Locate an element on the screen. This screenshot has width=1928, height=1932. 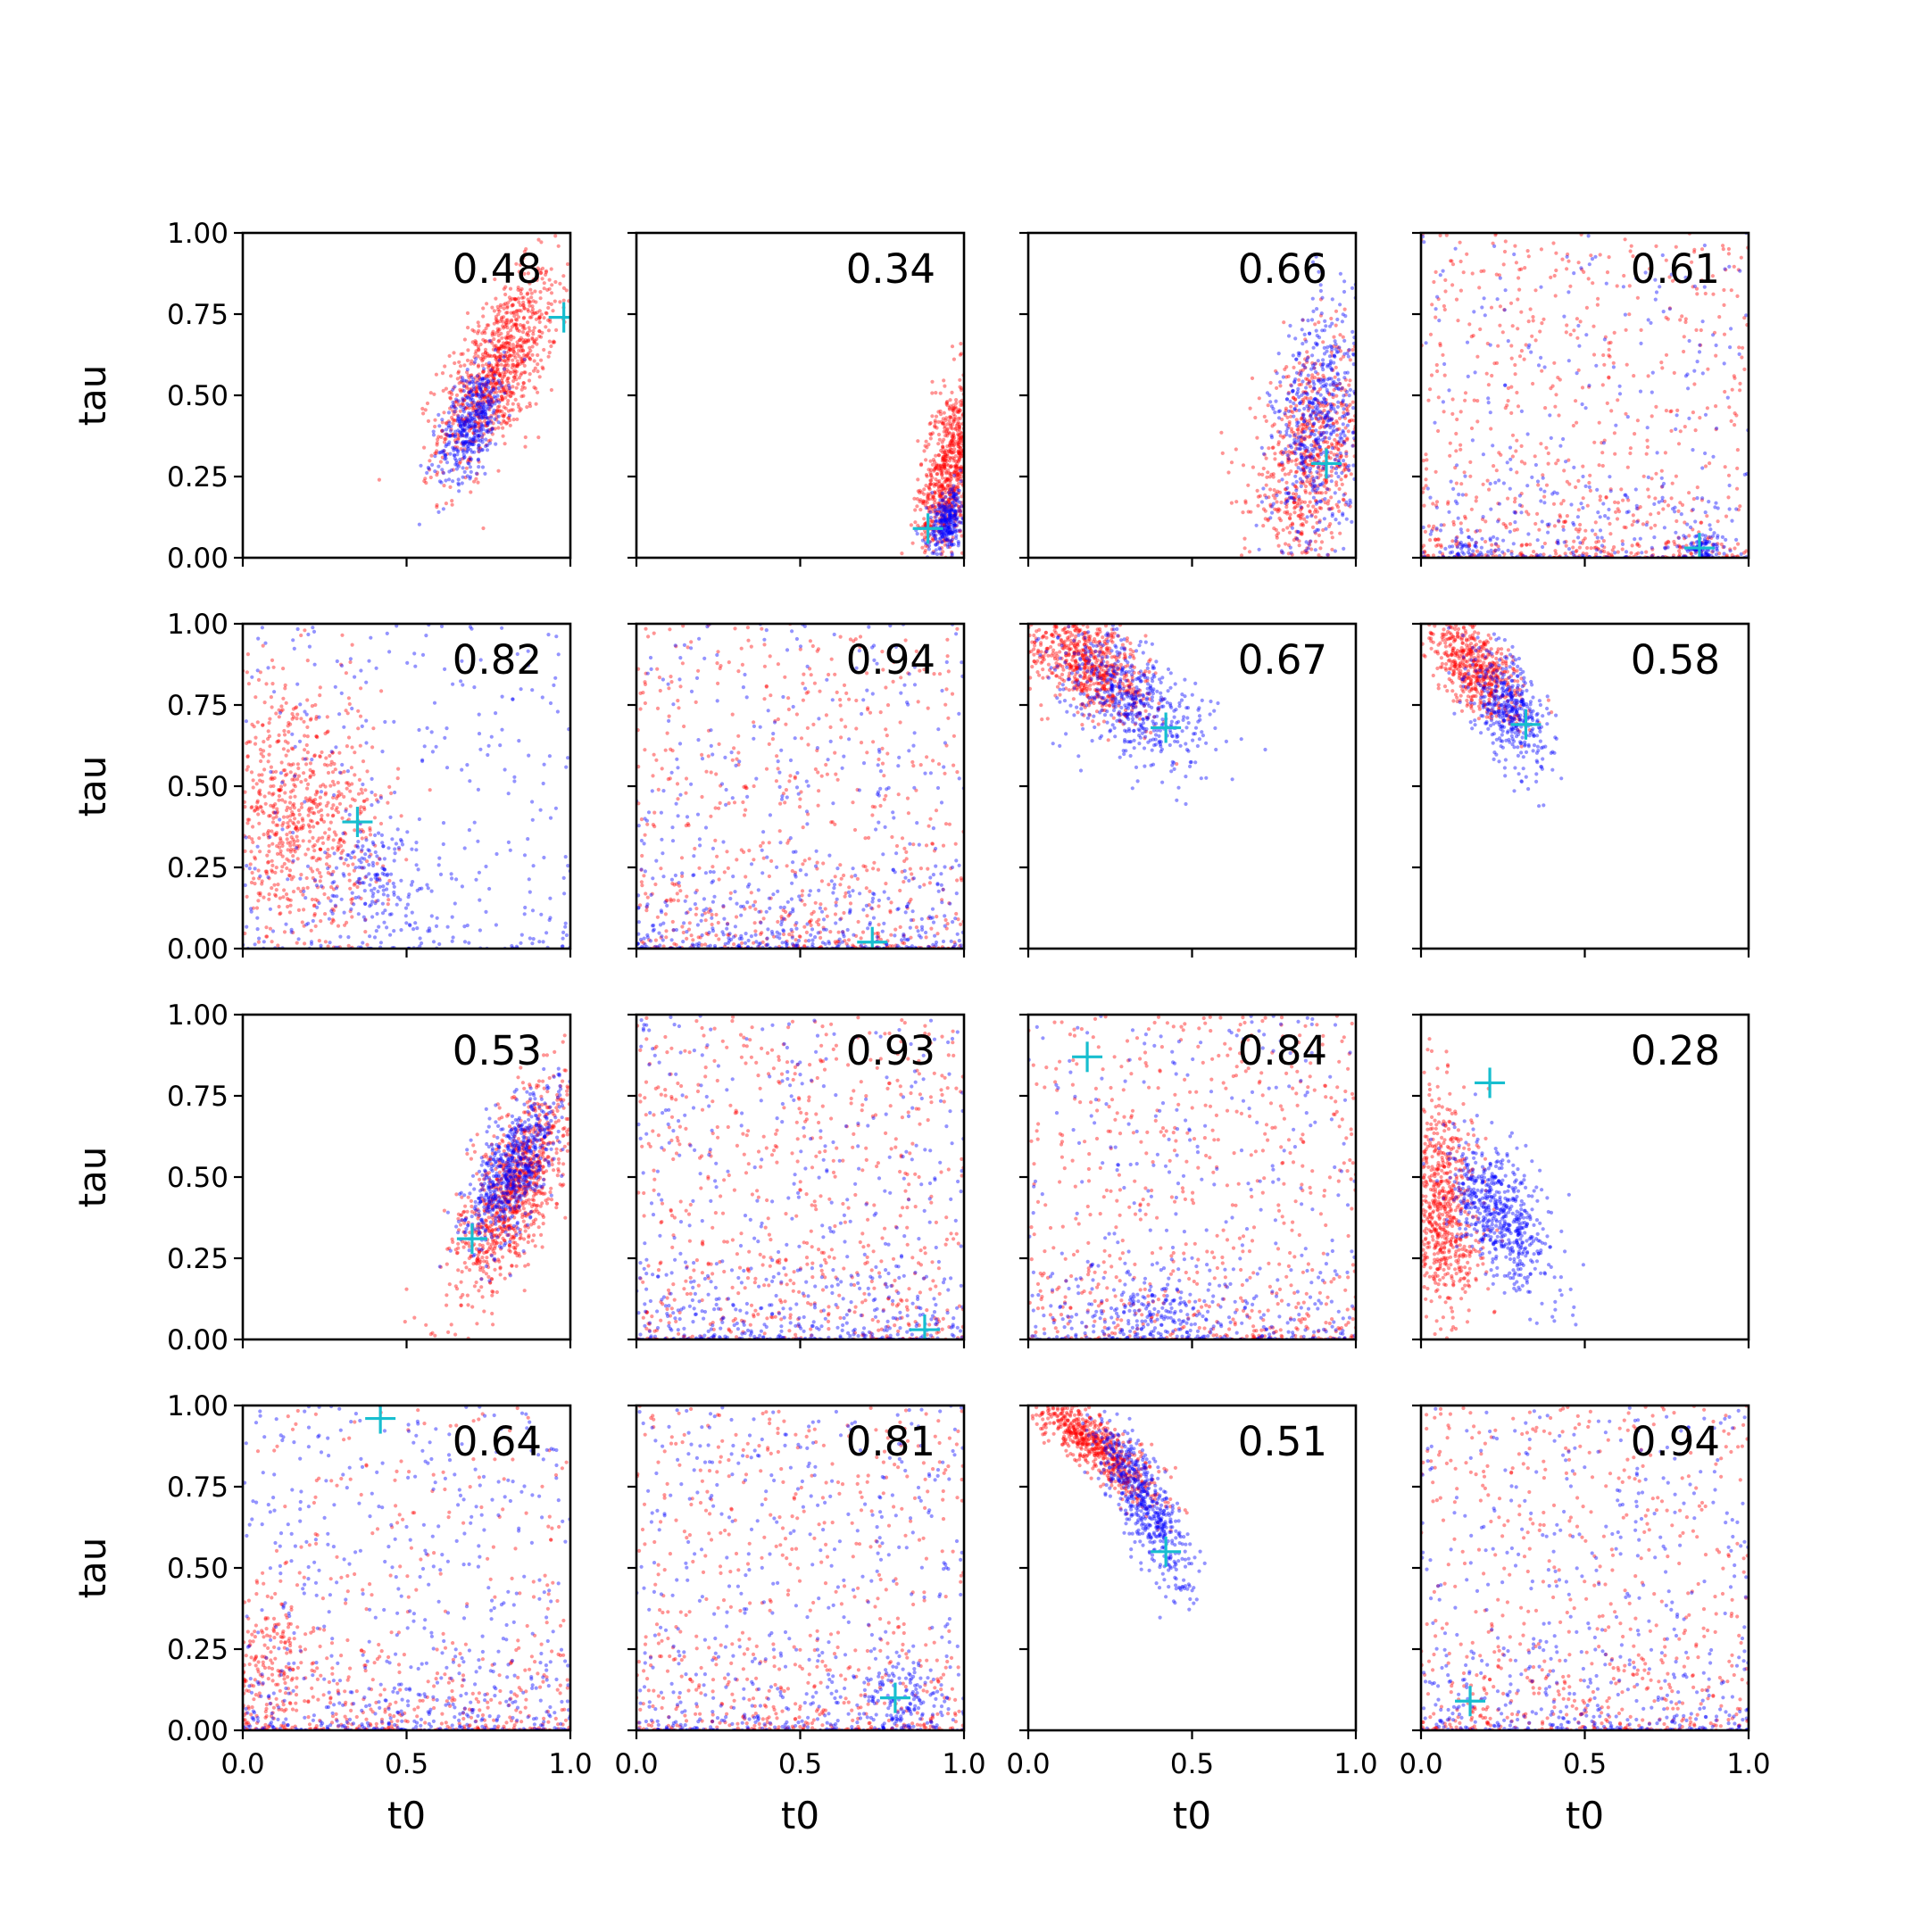
y-tick-label: 0.25 is located at coordinates (198, 477).